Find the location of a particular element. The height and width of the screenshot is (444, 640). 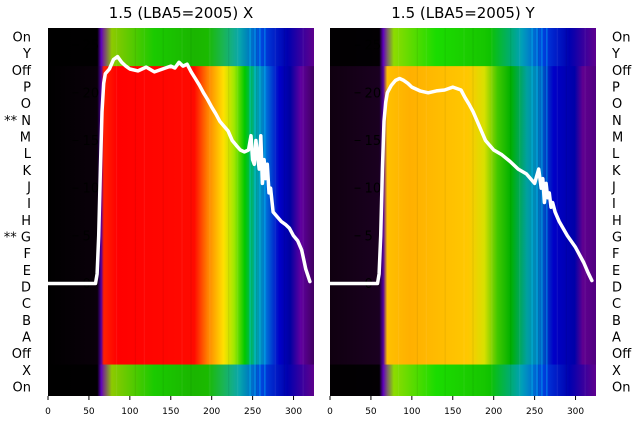

row-label-left: C is located at coordinates (26, 304).